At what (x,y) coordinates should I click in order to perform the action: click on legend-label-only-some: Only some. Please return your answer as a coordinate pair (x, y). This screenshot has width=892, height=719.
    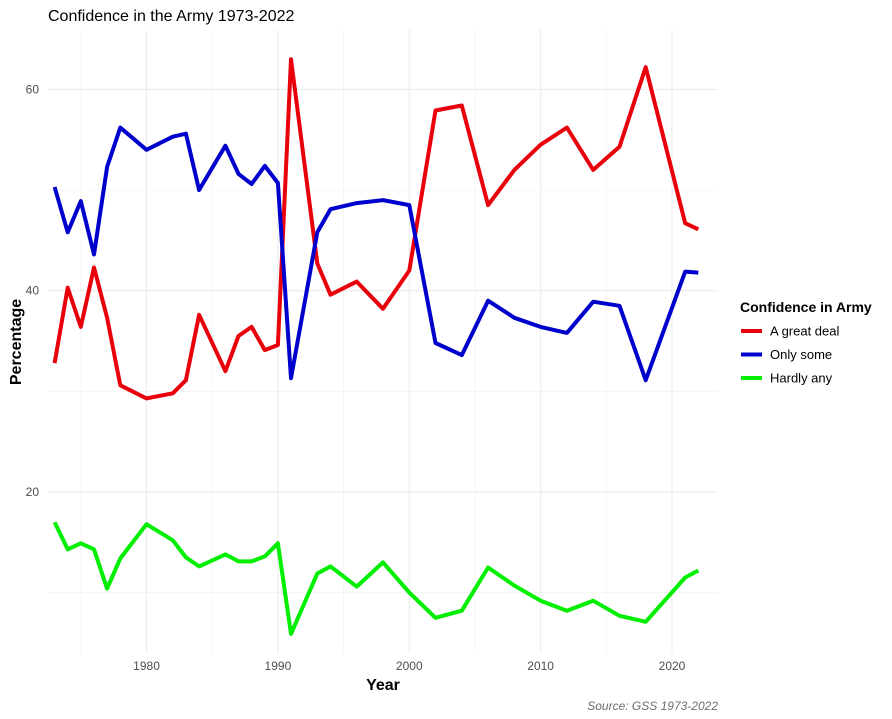
    Looking at the image, I should click on (801, 354).